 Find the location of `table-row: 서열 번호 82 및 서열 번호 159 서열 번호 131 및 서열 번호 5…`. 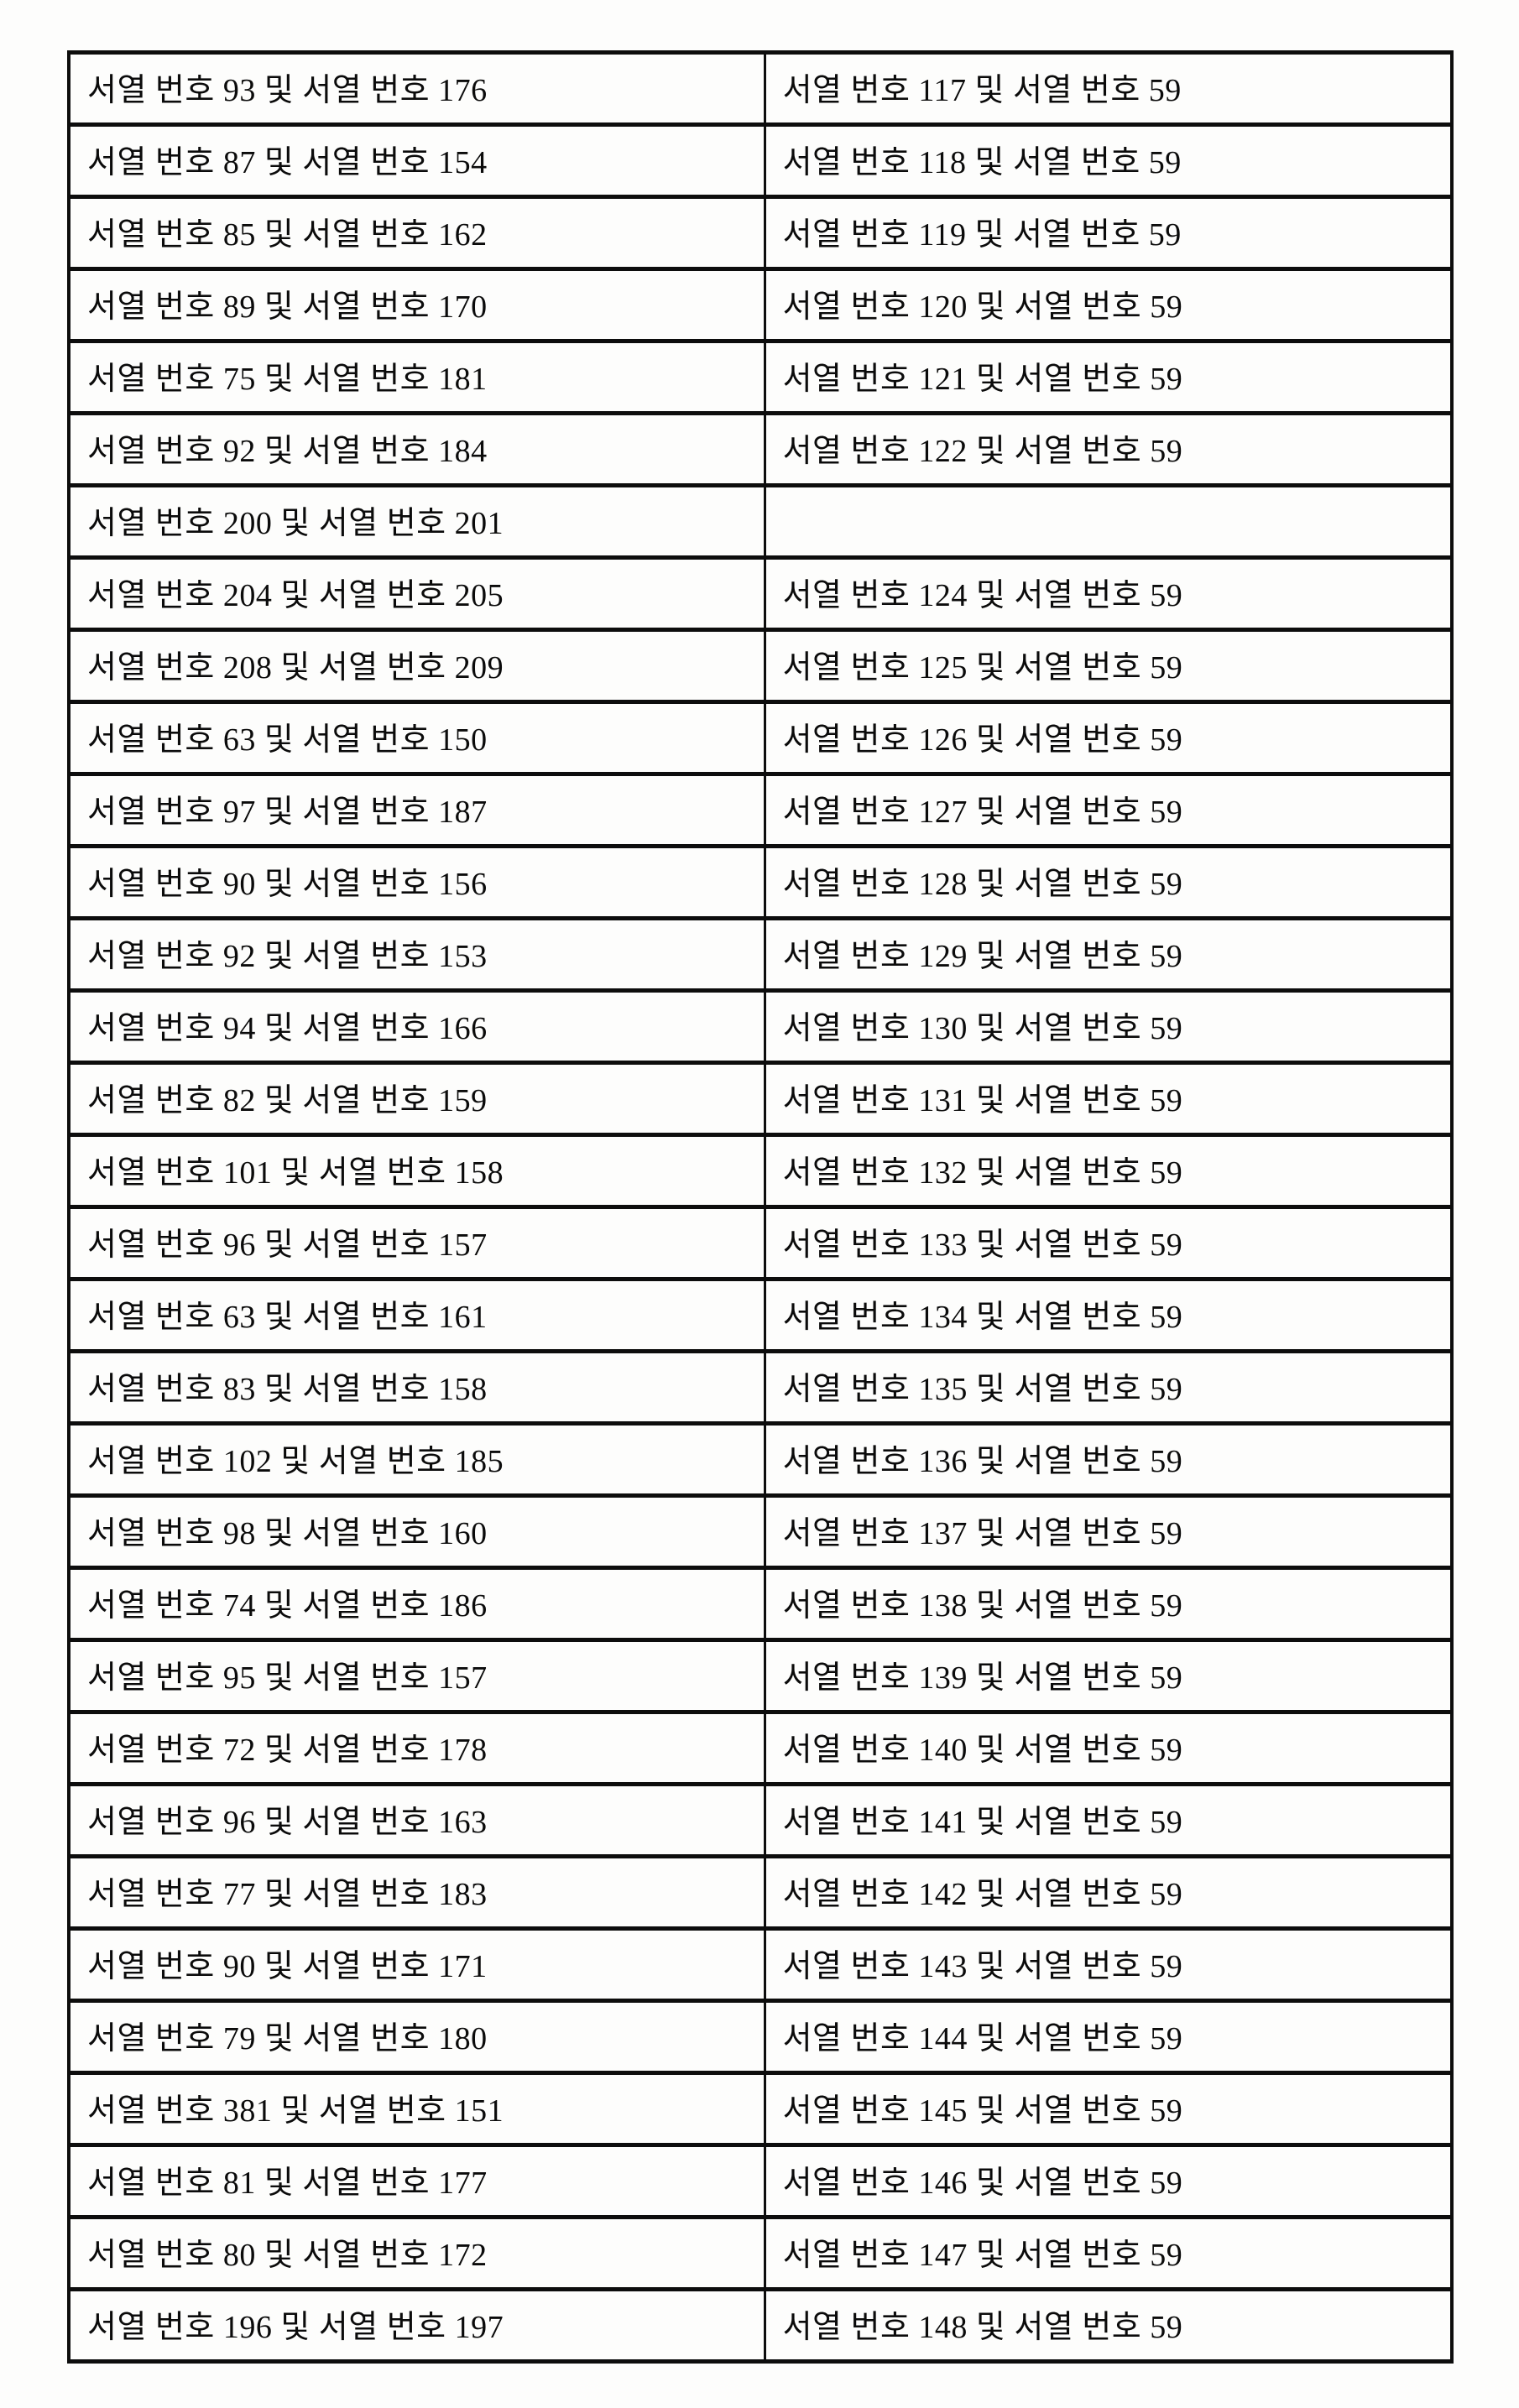

table-row: 서열 번호 82 및 서열 번호 159 서열 번호 131 및 서열 번호 5… is located at coordinates (760, 1101).